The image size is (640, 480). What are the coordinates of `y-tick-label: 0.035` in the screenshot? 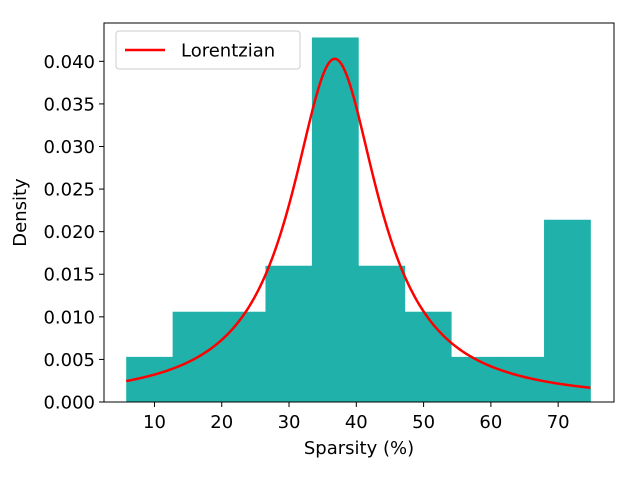 It's located at (69, 104).